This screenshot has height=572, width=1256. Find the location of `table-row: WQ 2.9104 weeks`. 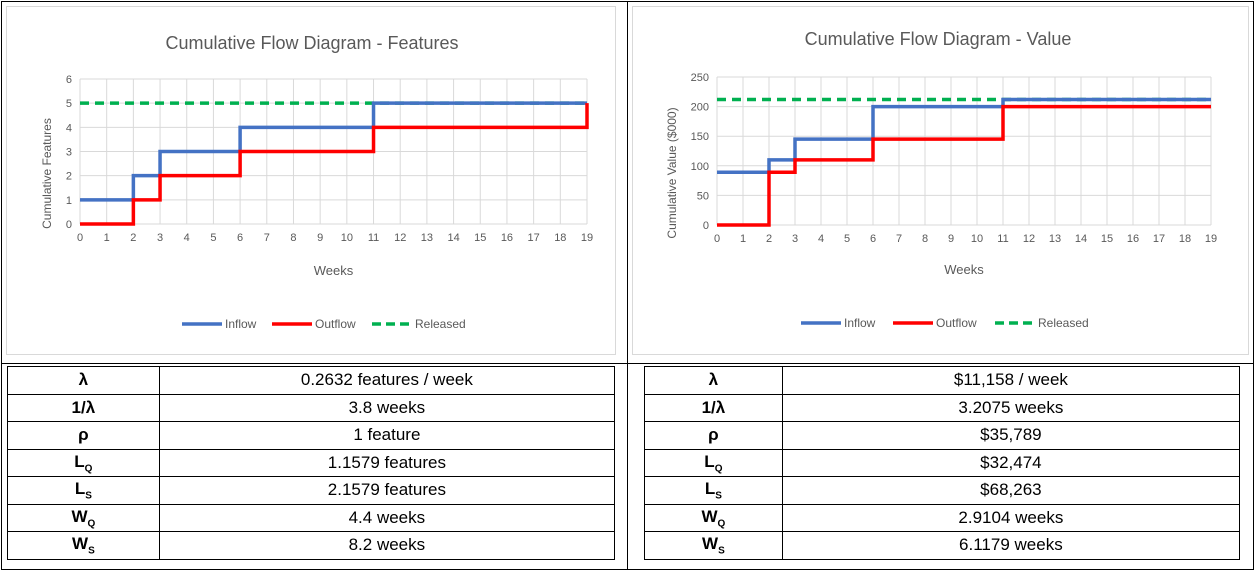

table-row: WQ 2.9104 weeks is located at coordinates (942, 517).